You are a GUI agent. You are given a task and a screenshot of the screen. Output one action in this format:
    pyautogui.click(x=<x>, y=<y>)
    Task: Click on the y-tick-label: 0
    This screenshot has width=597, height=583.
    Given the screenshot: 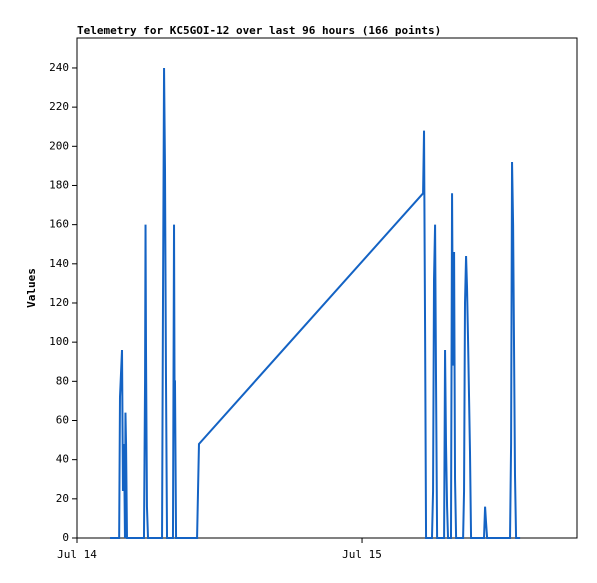 What is the action you would take?
    pyautogui.click(x=65, y=537)
    